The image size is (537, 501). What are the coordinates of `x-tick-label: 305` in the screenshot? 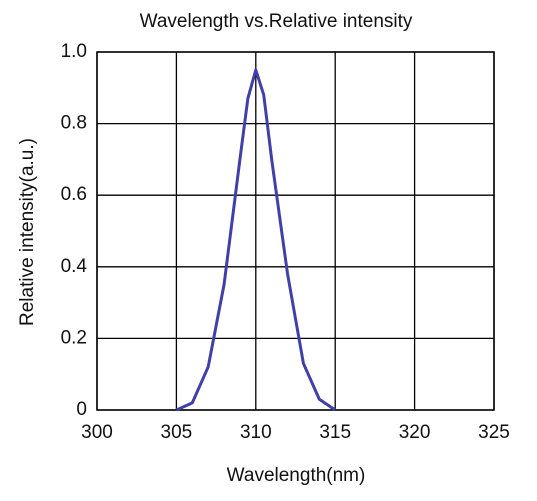 It's located at (177, 432).